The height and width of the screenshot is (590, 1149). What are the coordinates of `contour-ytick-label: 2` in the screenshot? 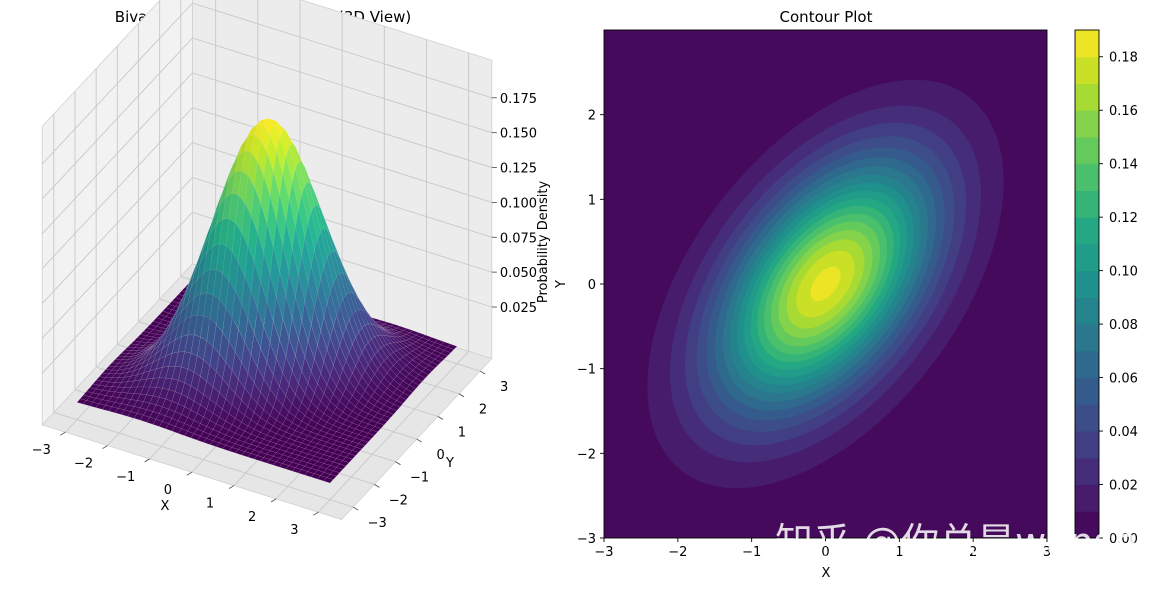 It's located at (592, 116).